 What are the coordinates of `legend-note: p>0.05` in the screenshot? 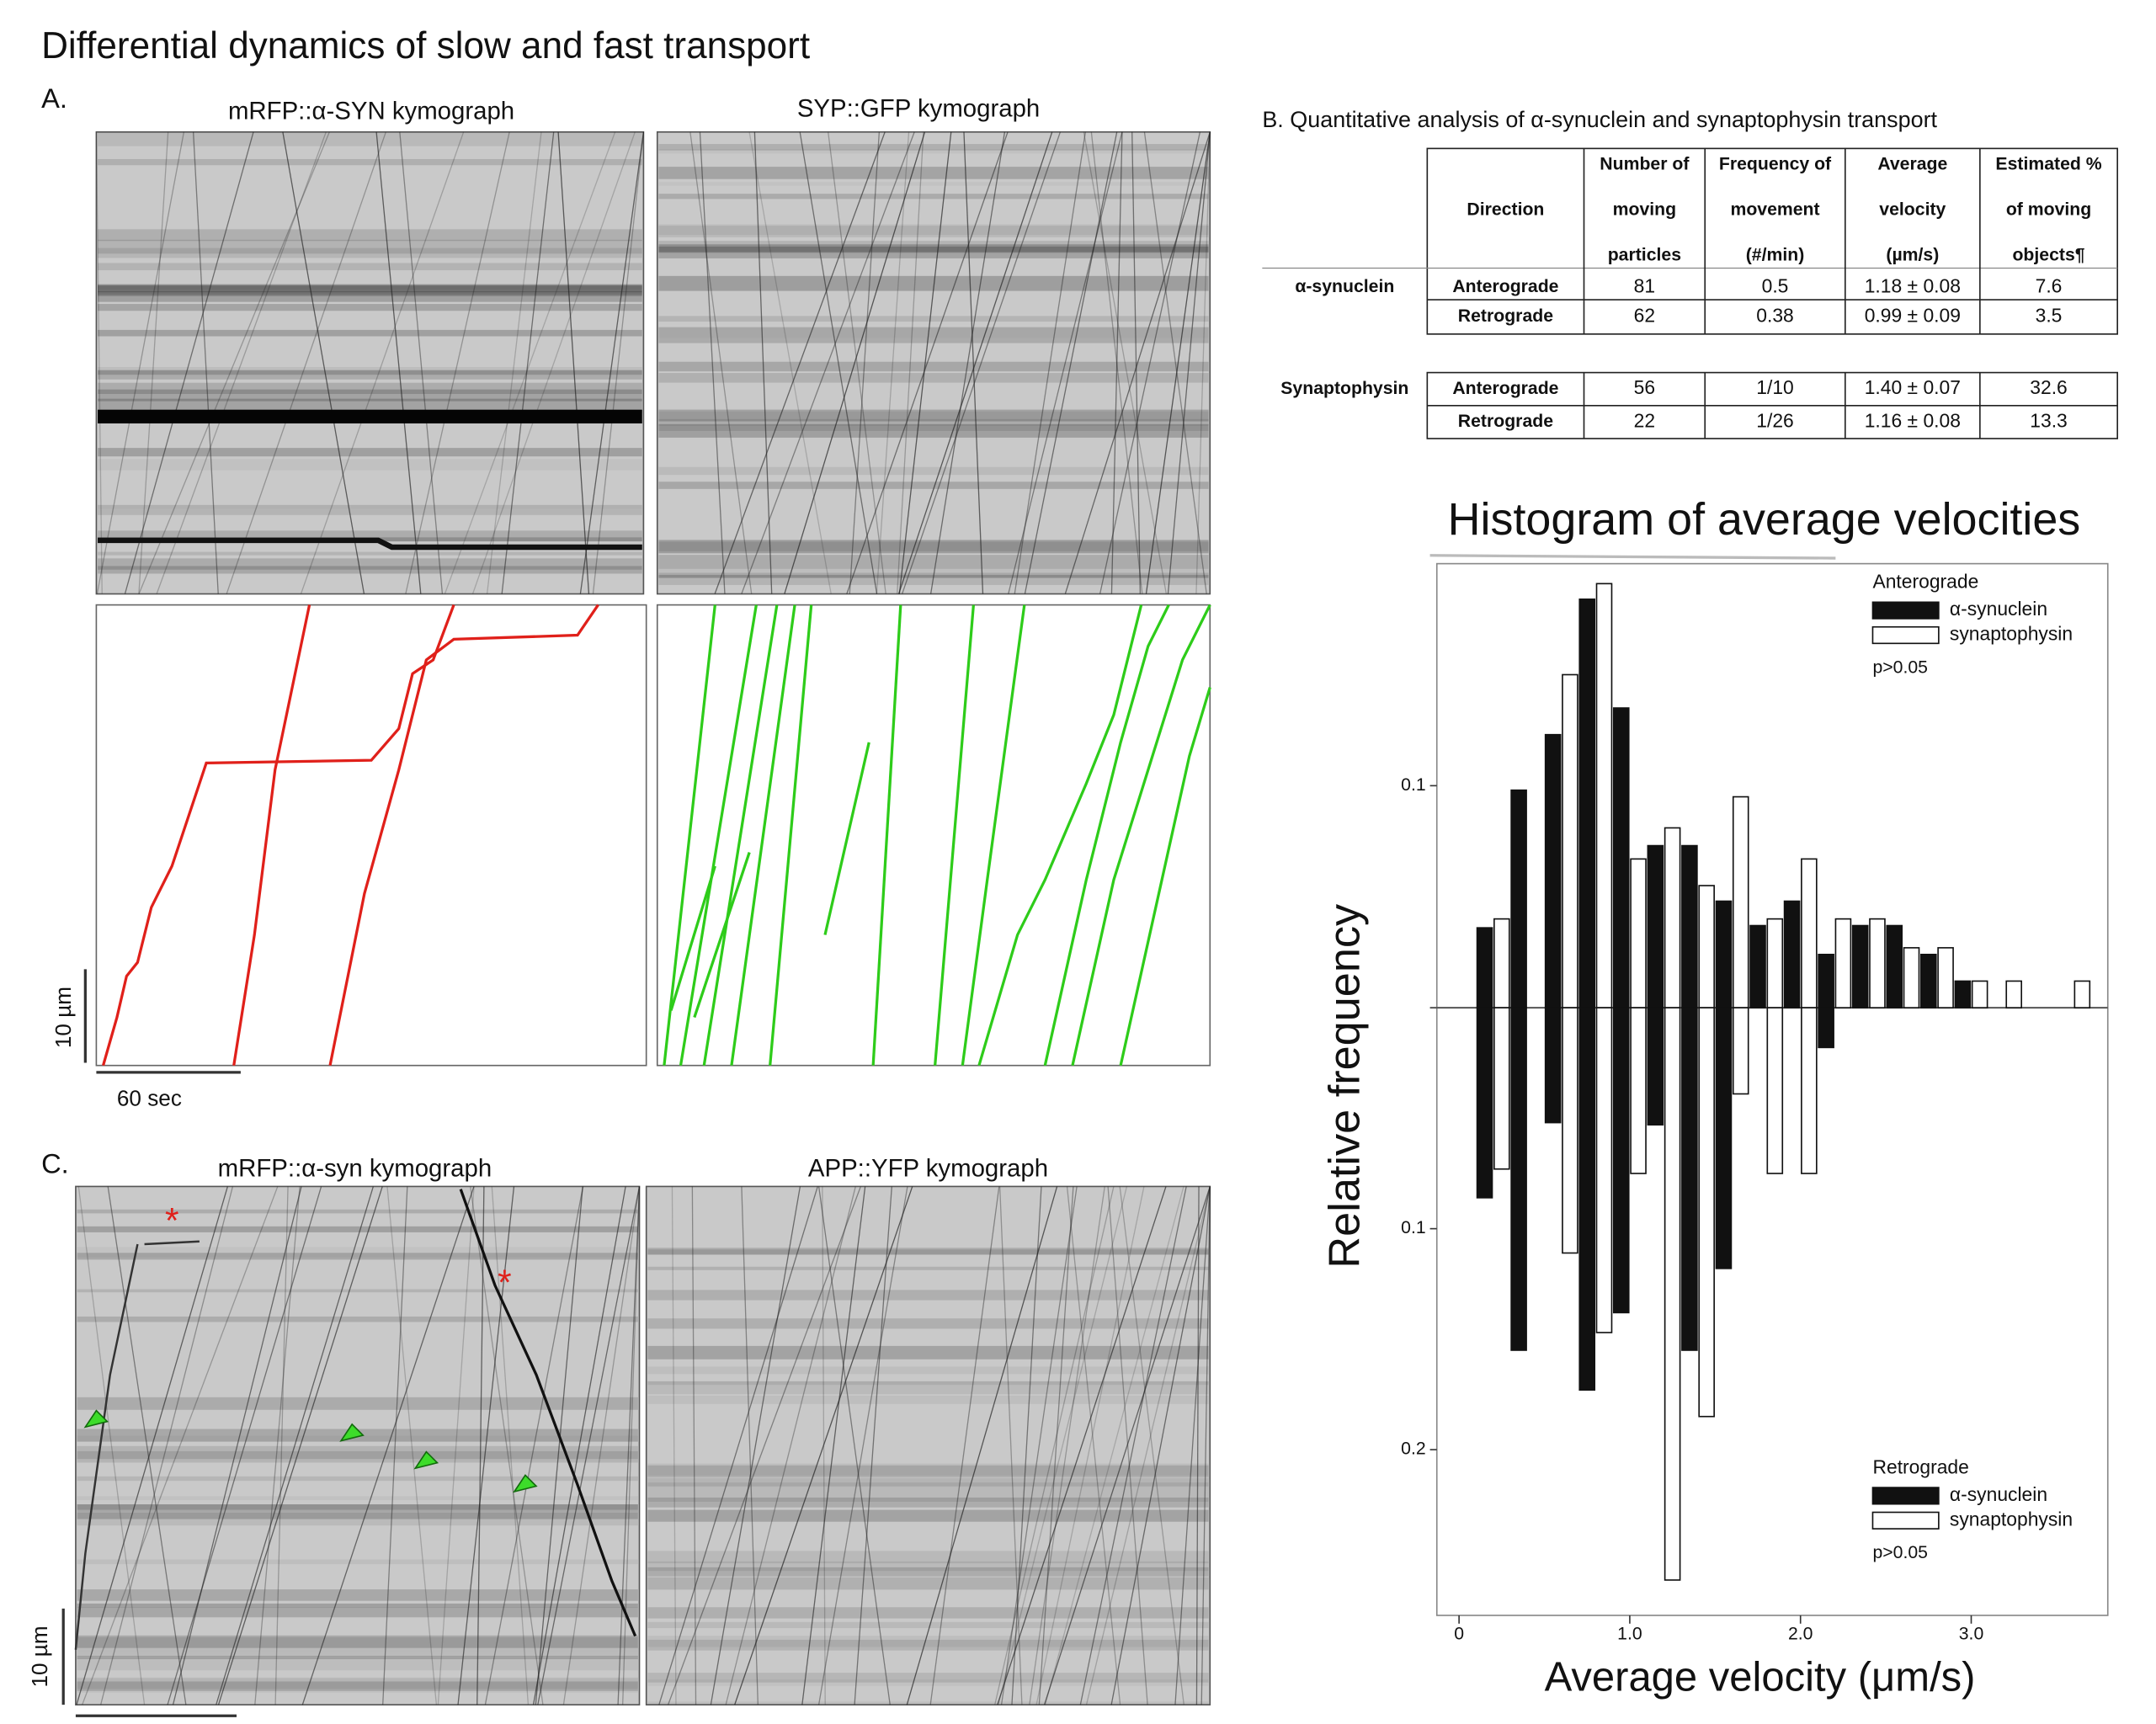 It's located at (1900, 1552).